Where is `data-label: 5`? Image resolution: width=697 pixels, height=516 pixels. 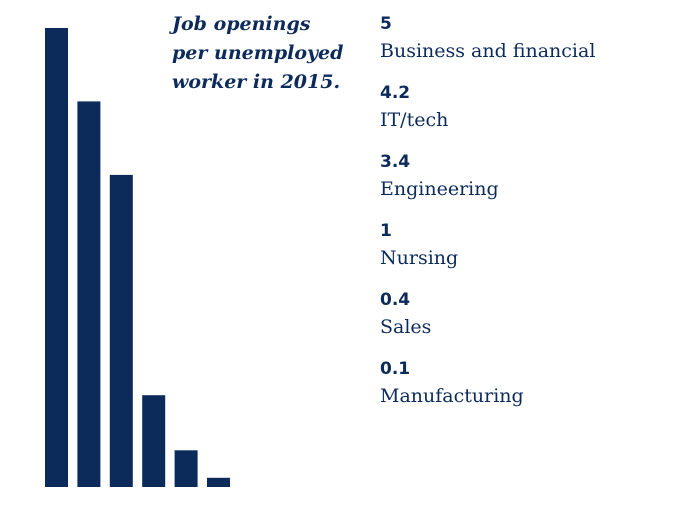
data-label: 5 is located at coordinates (386, 24).